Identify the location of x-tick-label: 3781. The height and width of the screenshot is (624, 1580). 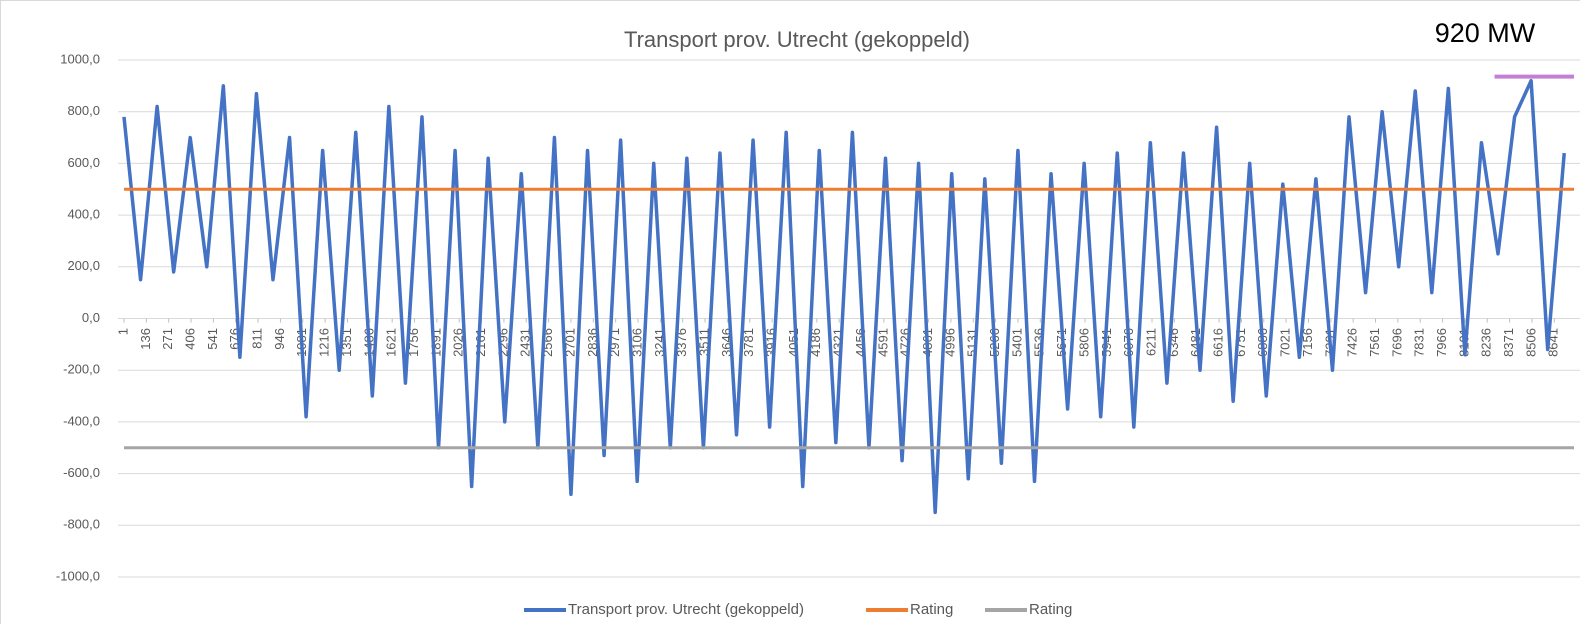
(748, 342).